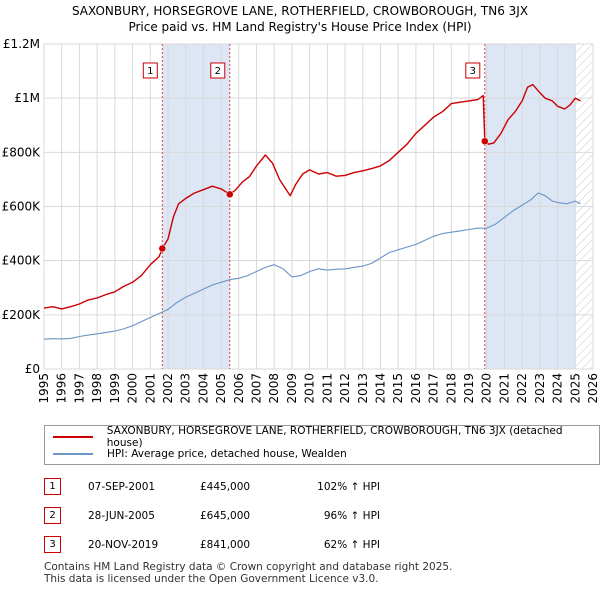  What do you see at coordinates (21, 44) in the screenshot?
I see `y-tick-label: £1.2M` at bounding box center [21, 44].